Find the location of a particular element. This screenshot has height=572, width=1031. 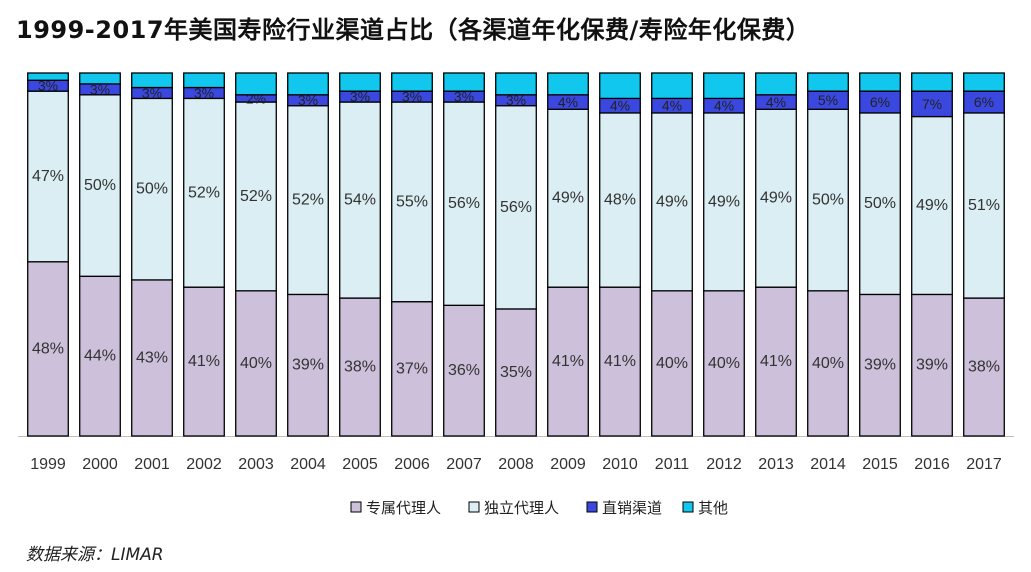

legend-label: 独立代理人 is located at coordinates (521, 508).